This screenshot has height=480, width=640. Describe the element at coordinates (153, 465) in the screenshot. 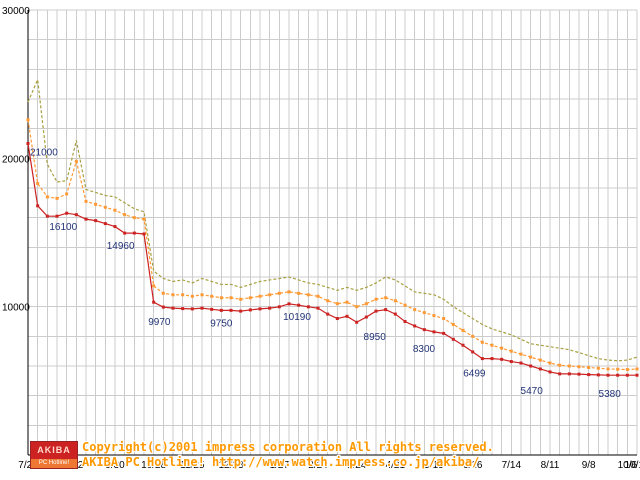

I see `x-tick-label: 10/28` at that location.